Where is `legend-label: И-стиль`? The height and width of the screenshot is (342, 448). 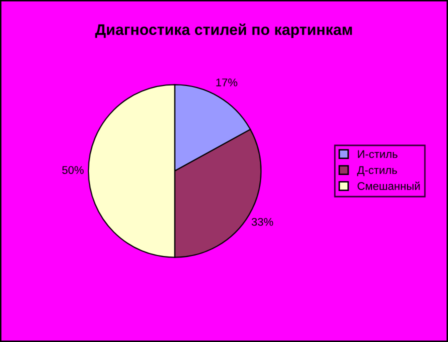
legend-label: И-стиль is located at coordinates (378, 154).